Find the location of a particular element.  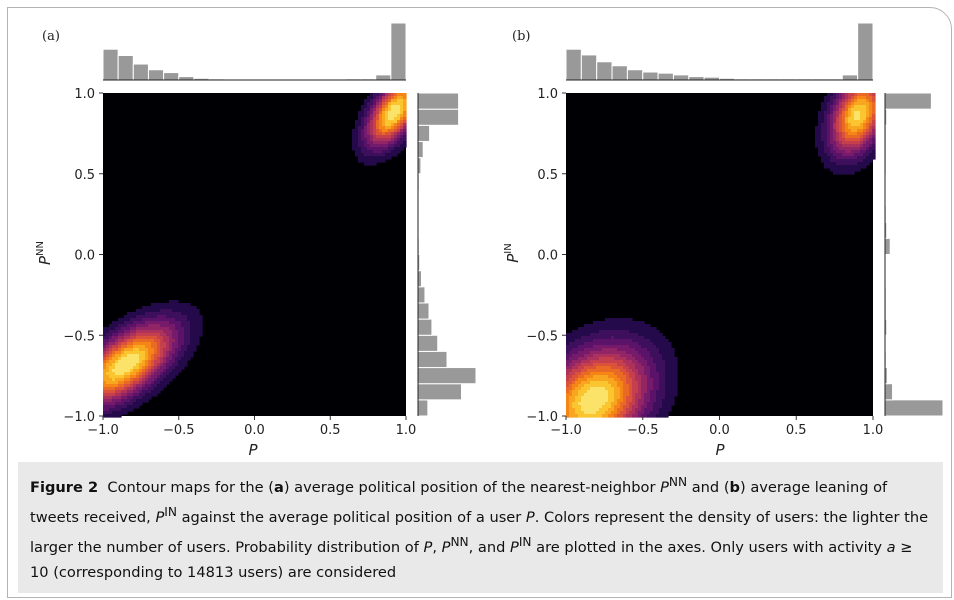

panel-a-y-label-sup: NN is located at coordinates (40, 248).